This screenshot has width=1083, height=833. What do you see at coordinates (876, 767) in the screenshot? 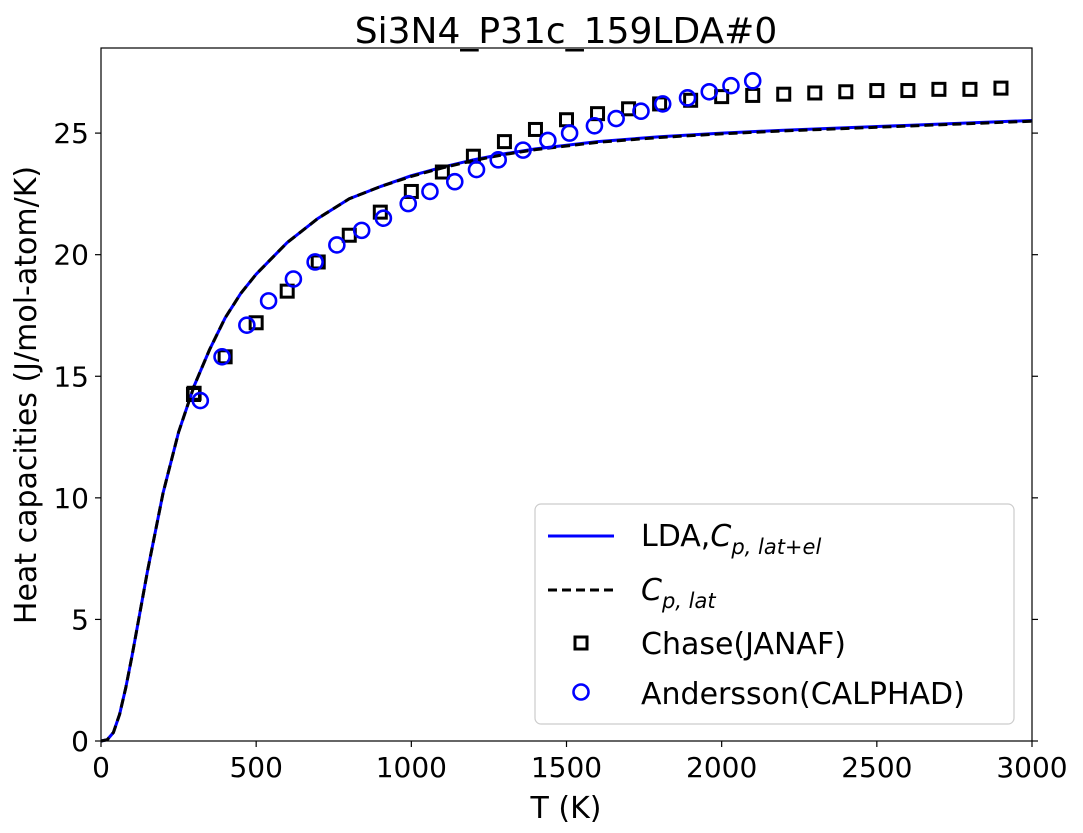
I see `x-tick-label-5: 2500` at bounding box center [876, 767].